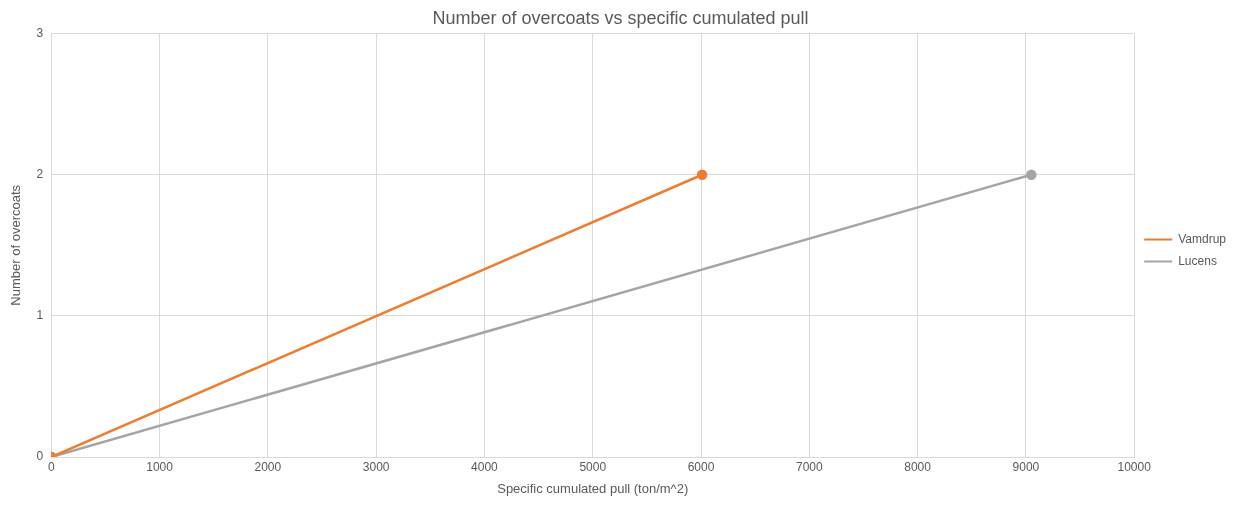 This screenshot has height=506, width=1246. I want to click on y-axis-title: Number of overcoats, so click(16, 245).